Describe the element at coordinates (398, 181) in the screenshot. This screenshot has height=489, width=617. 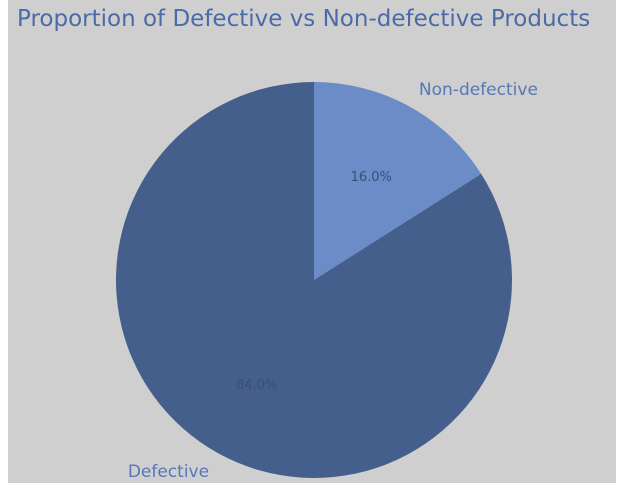
I see `pie-slice-non-defective` at that location.